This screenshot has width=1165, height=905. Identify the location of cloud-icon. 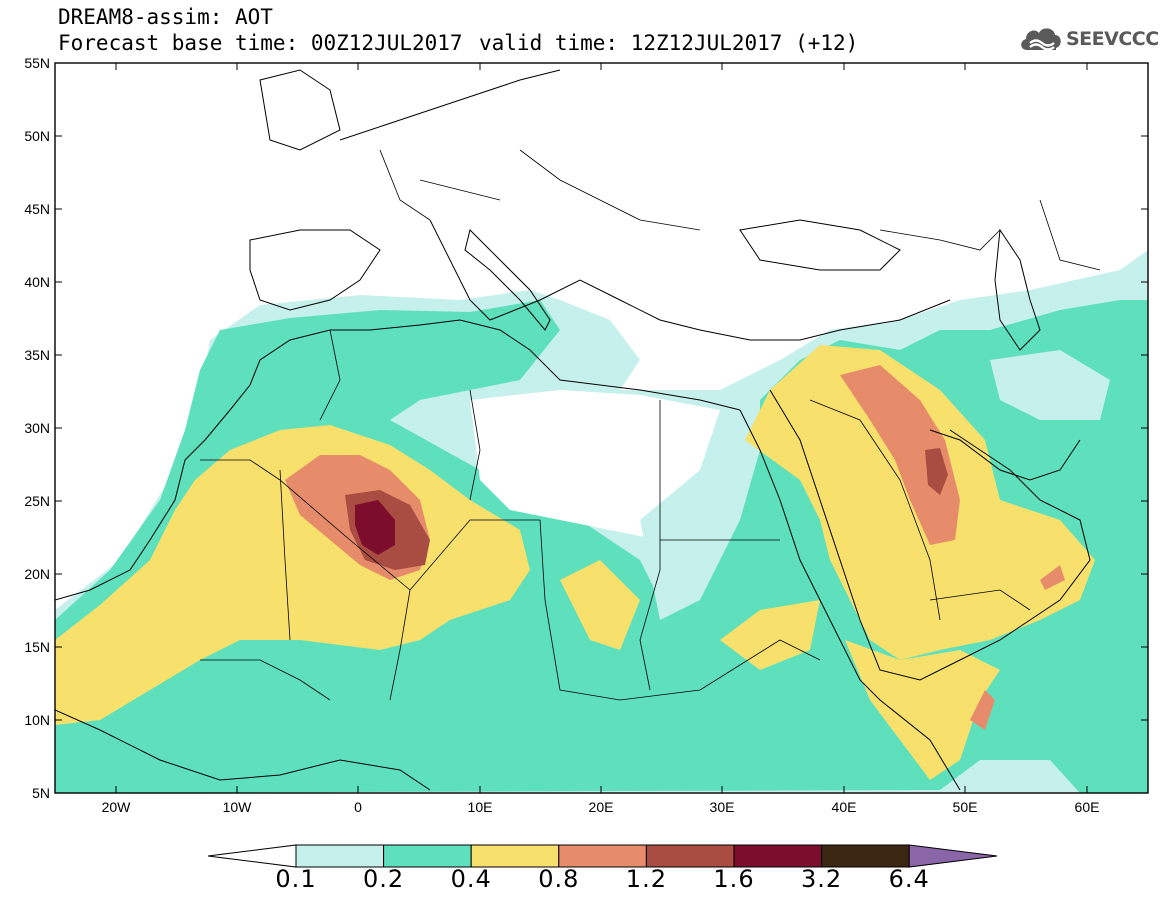
(1041, 39).